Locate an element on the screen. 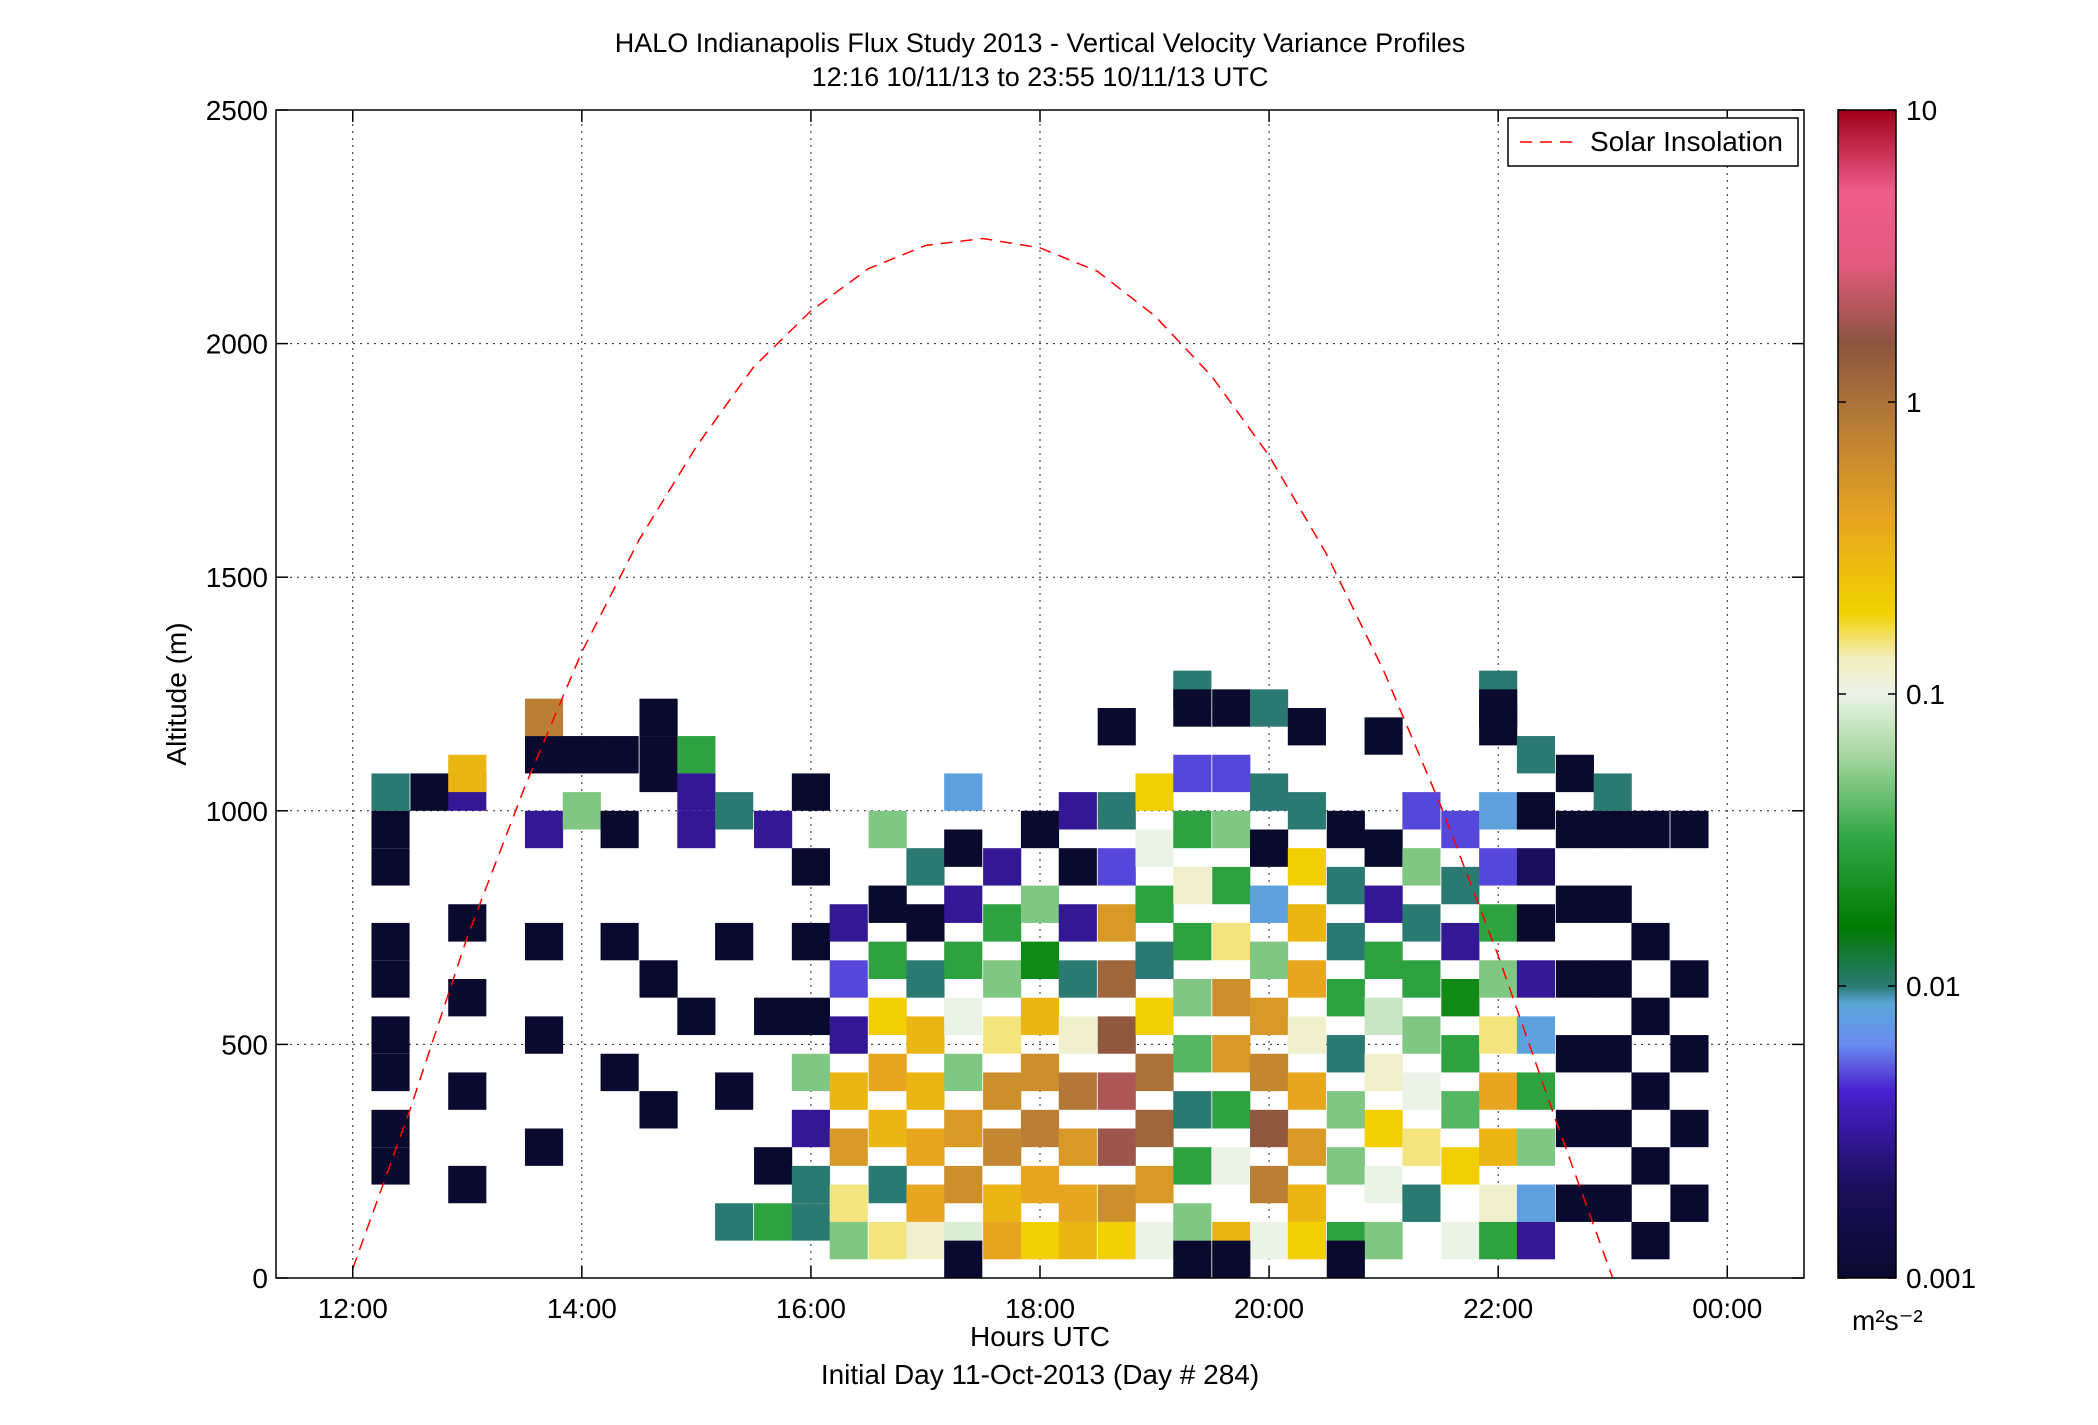  colorbar: 0.001 0.01 0.1 1 10 m²s⁻² is located at coordinates (1906, 715).